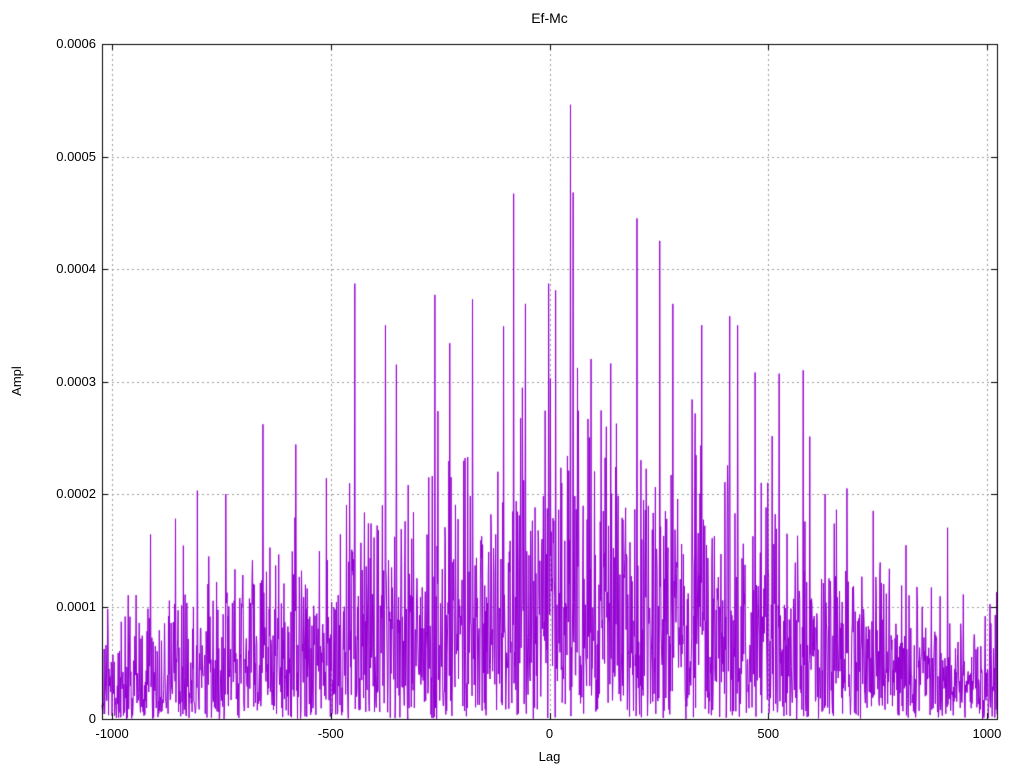 The image size is (1024, 768). Describe the element at coordinates (549, 756) in the screenshot. I see `x-axis-label: Lag` at that location.